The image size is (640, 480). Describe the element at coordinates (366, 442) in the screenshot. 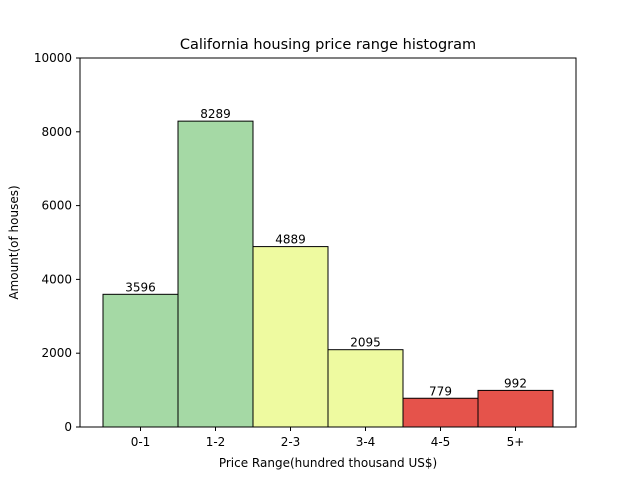

I see `x-tick-label-3-4: 3-4` at that location.